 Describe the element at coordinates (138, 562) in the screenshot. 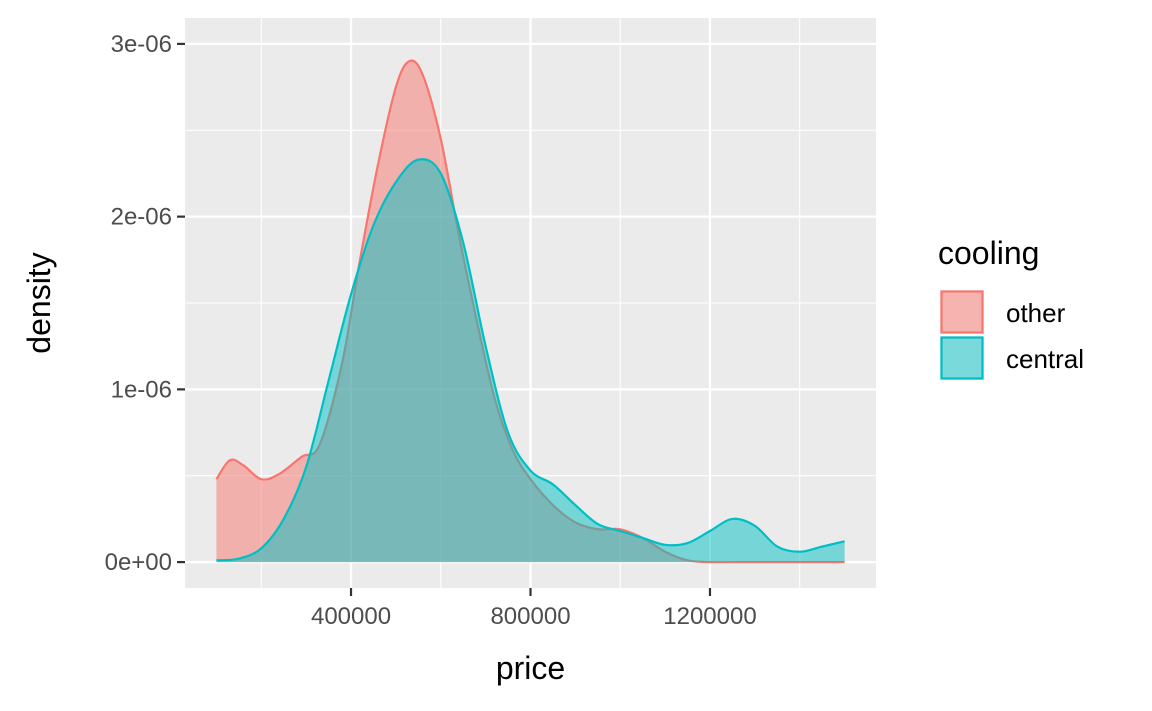

I see `y-tick-label: 0e+00` at that location.